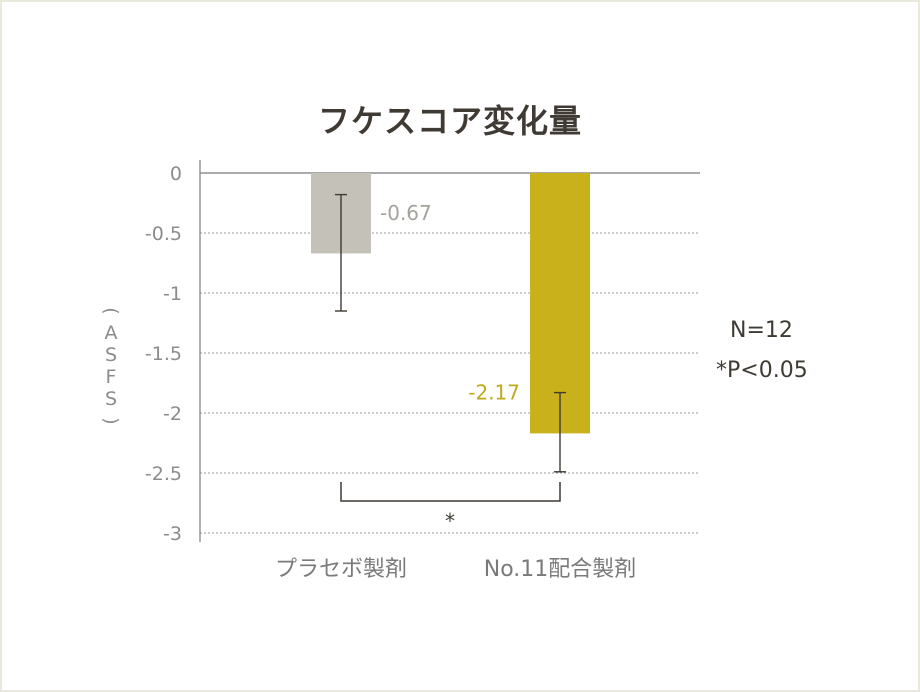  What do you see at coordinates (111, 333) in the screenshot?
I see `y-axis-label-a: A` at bounding box center [111, 333].